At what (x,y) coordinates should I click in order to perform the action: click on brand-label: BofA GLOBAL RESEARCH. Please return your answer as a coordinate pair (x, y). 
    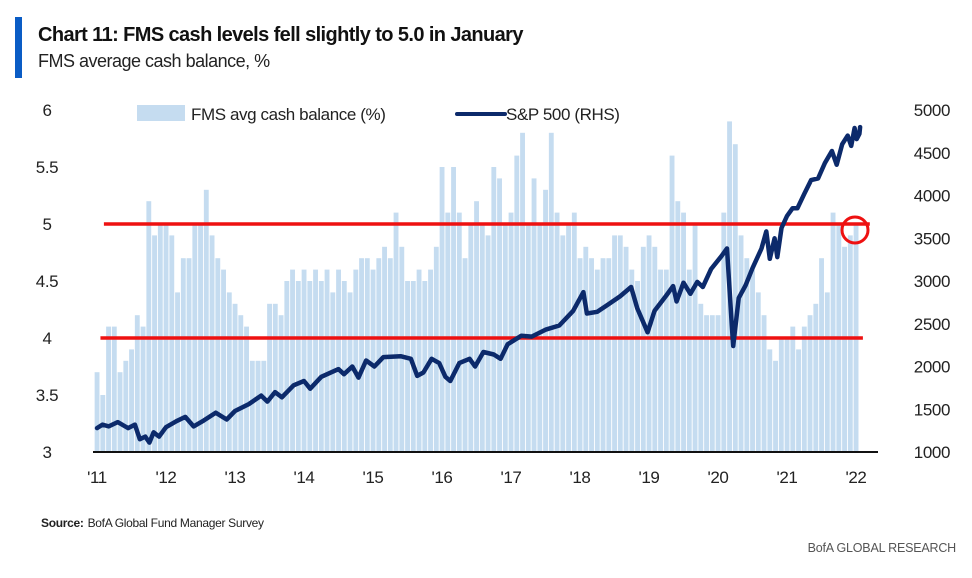
    Looking at the image, I should click on (882, 548).